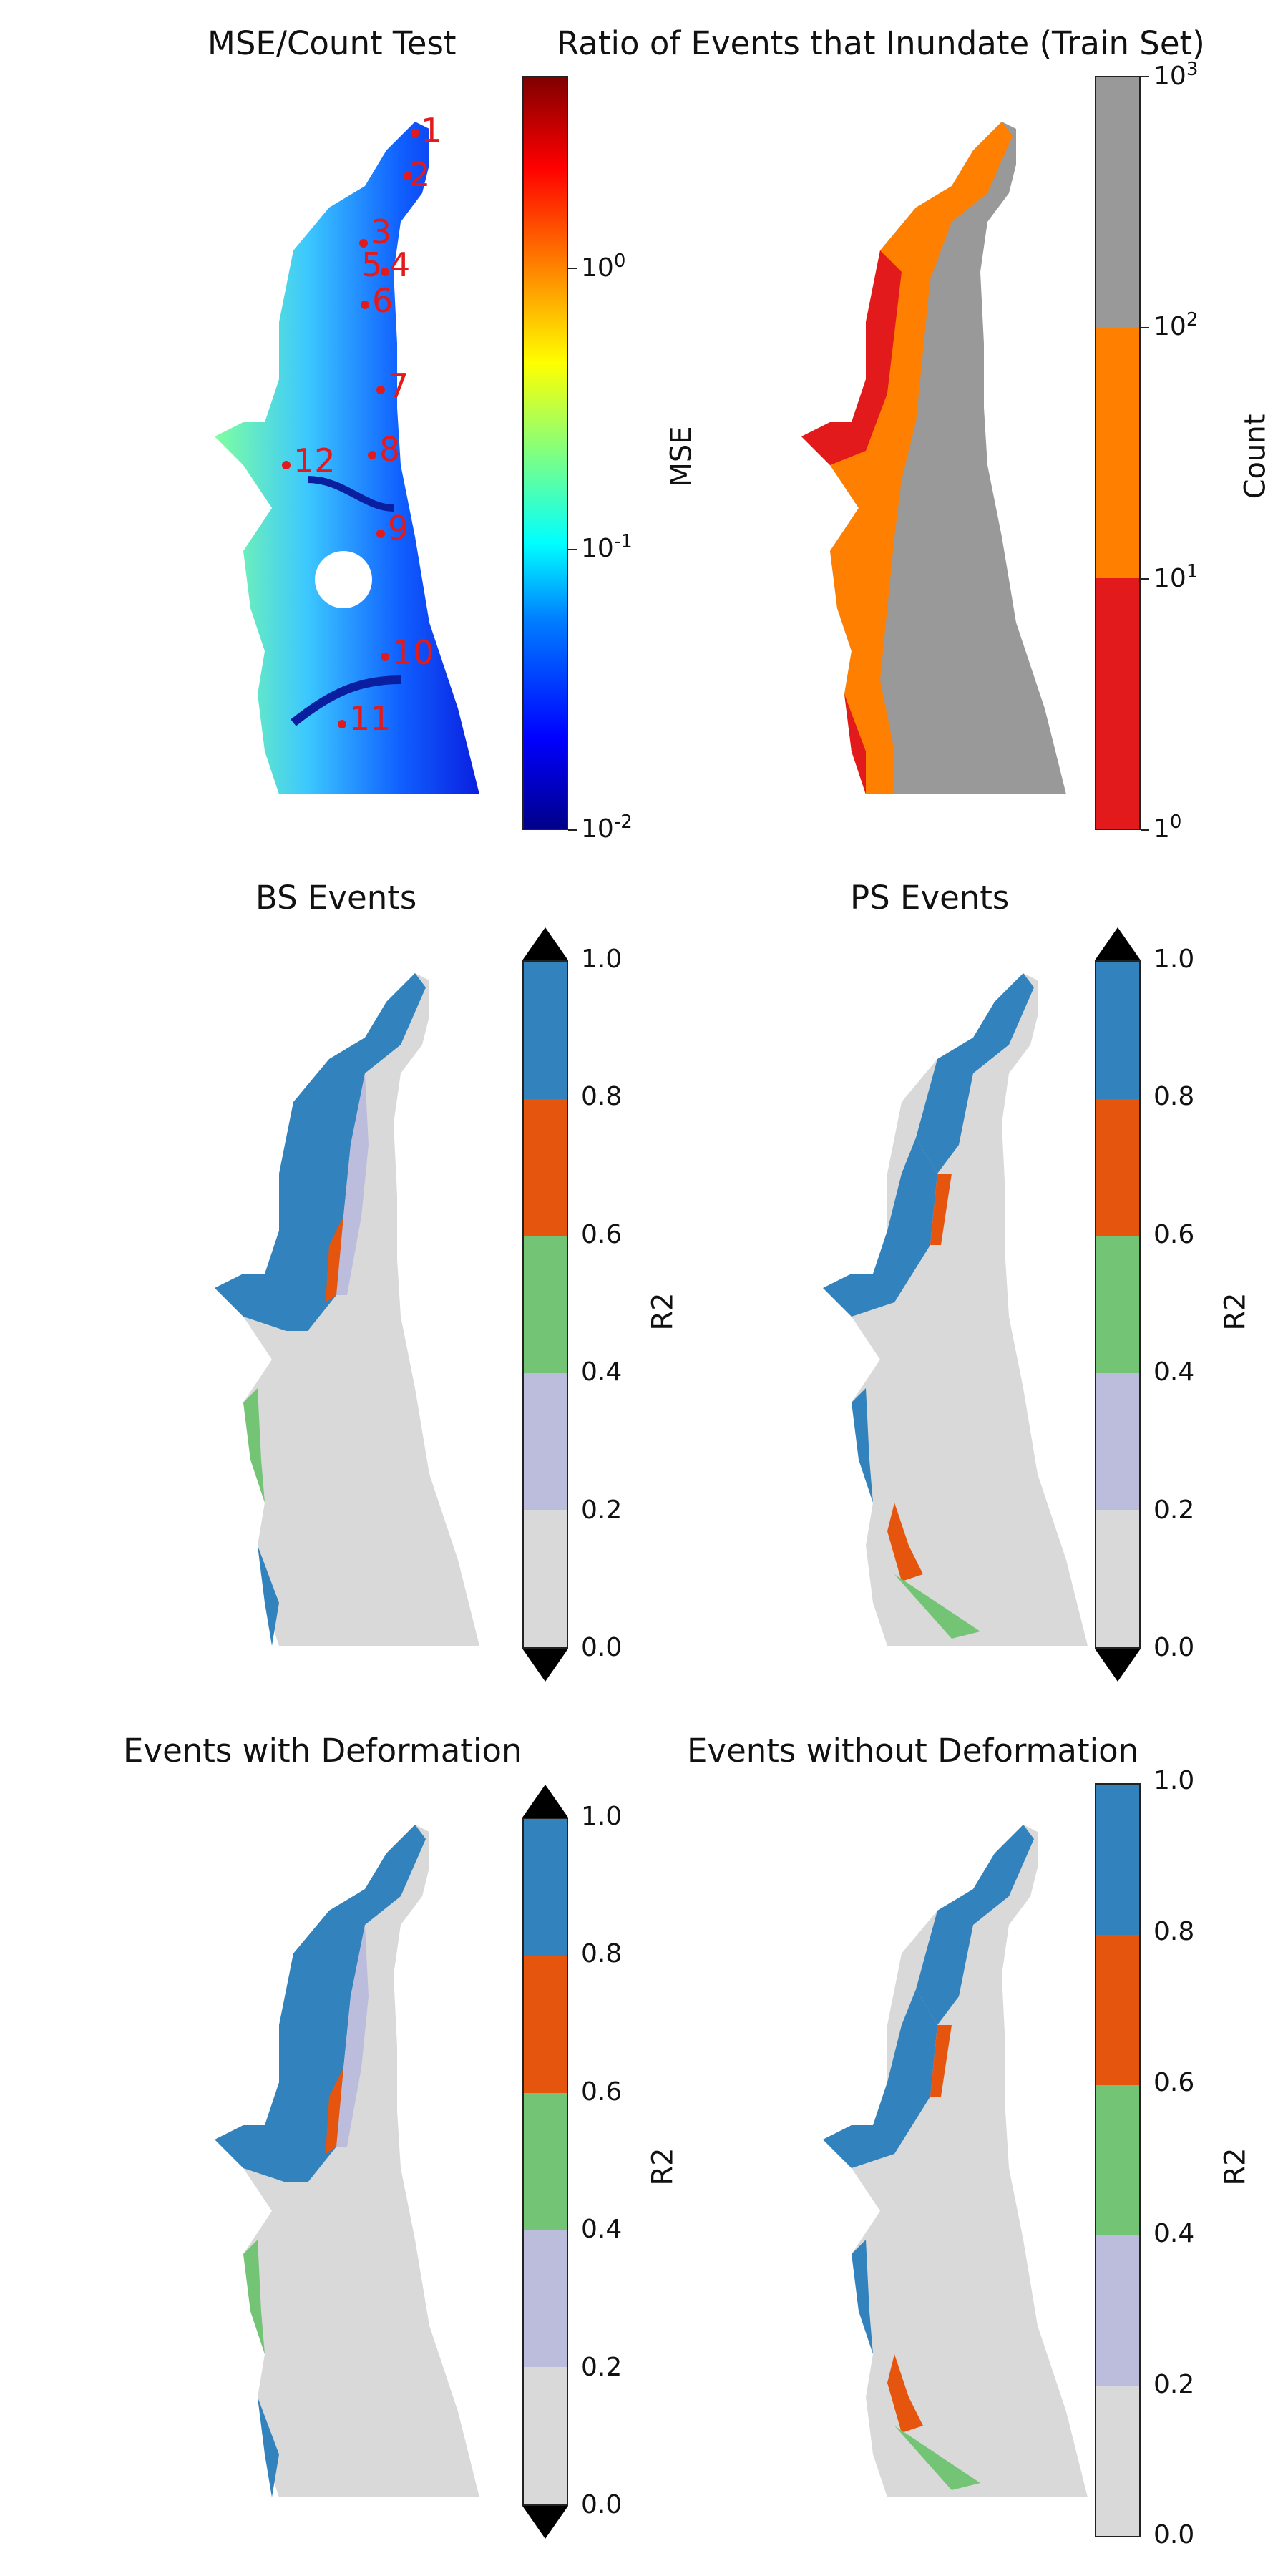 The width and height of the screenshot is (1288, 2576). Describe the element at coordinates (381, 232) in the screenshot. I see `marker-label-3: 3` at that location.